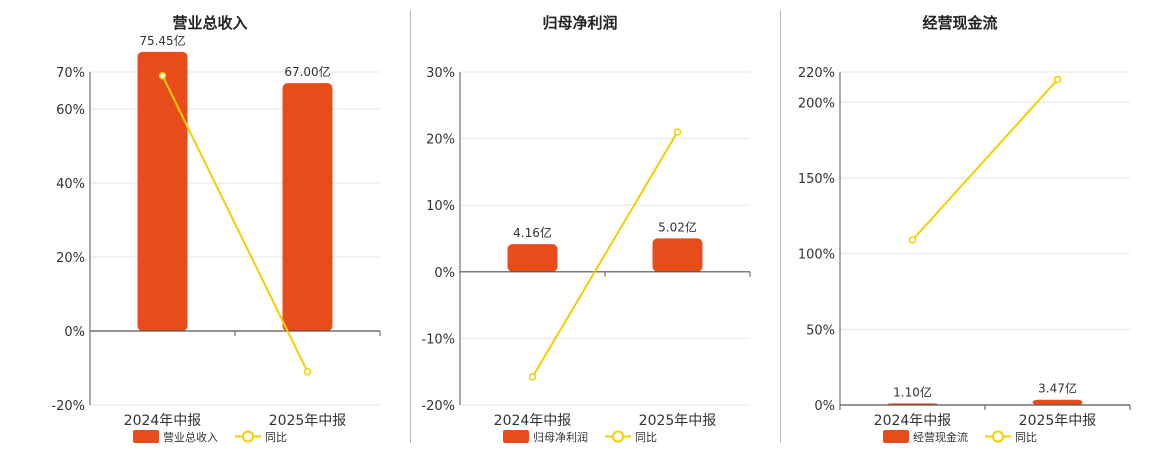  What do you see at coordinates (70, 184) in the screenshot?
I see `y-tick-label: 40%` at bounding box center [70, 184].